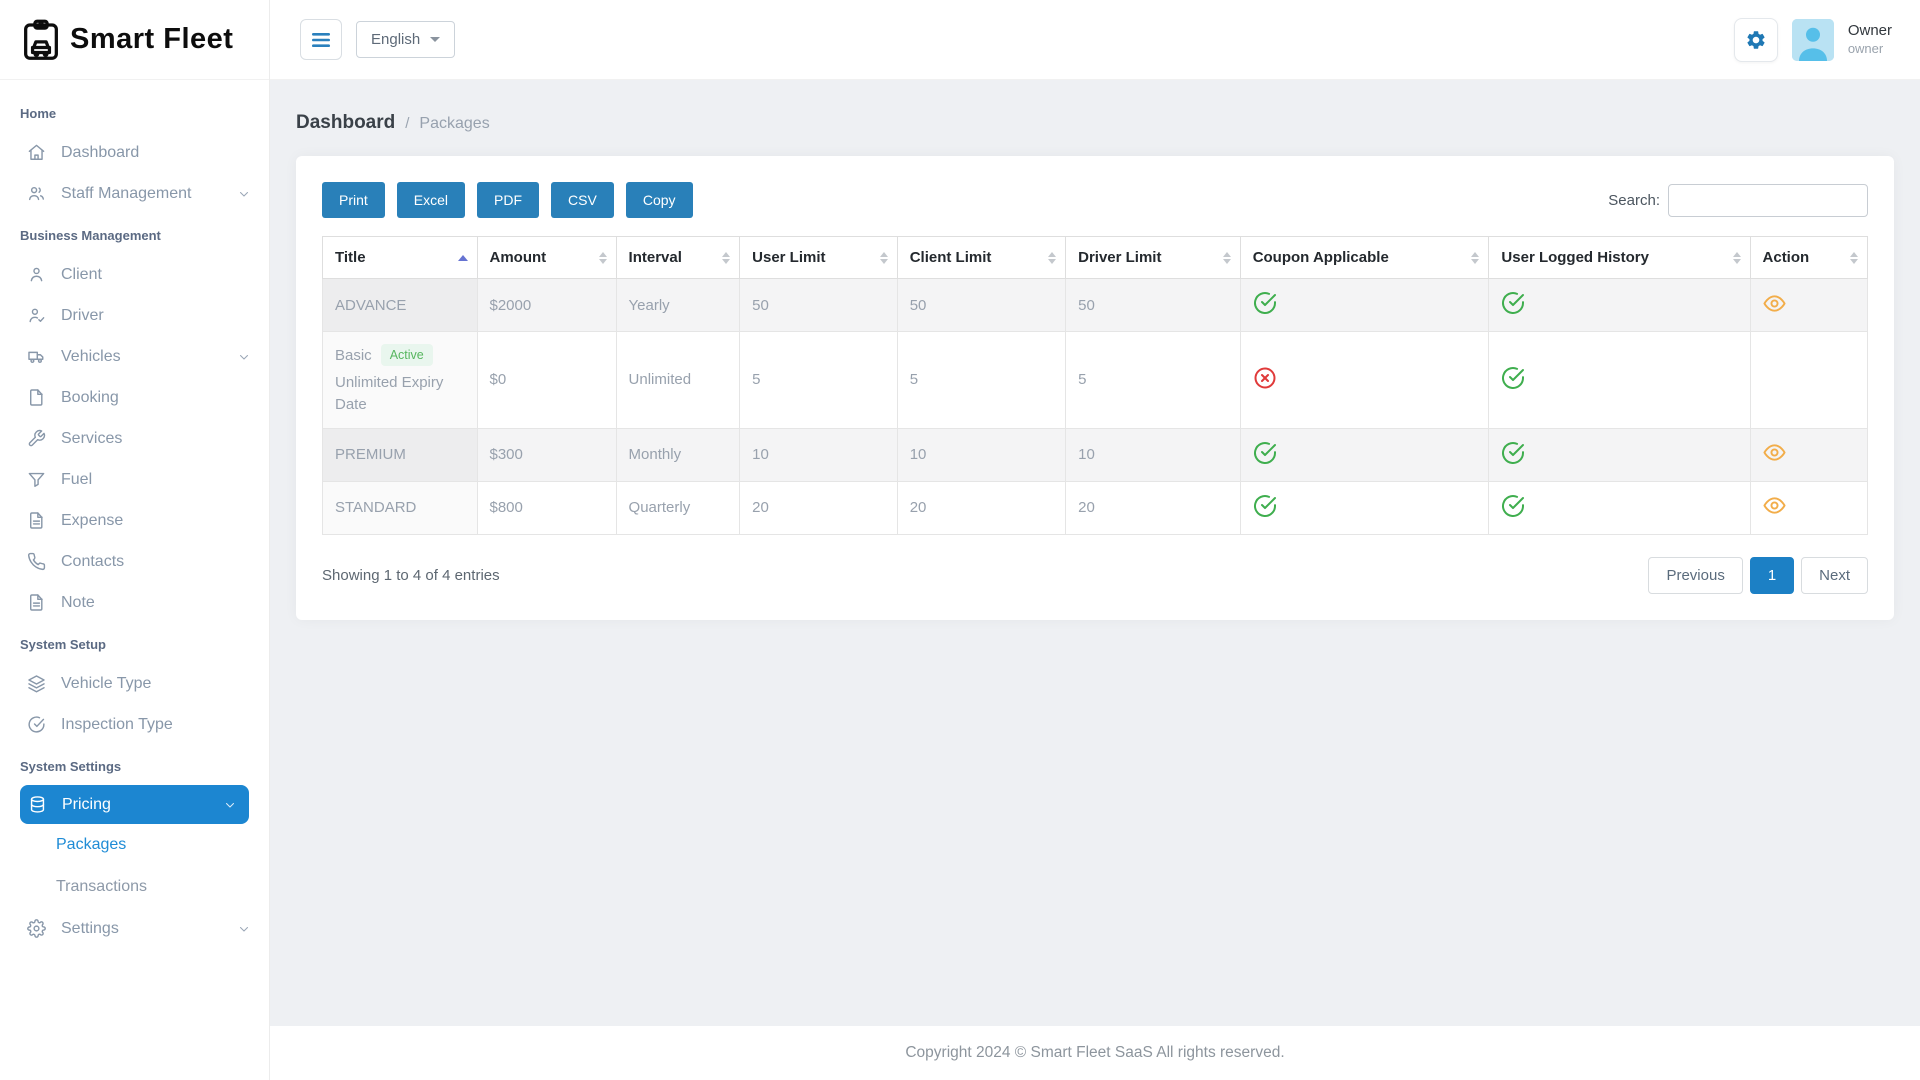 The image size is (1920, 1080). I want to click on column-header-interval: Interval, so click(678, 257).